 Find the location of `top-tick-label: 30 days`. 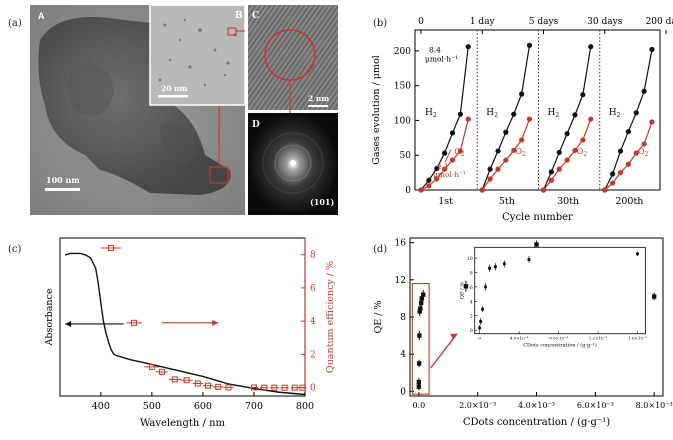

top-tick-label: 30 days is located at coordinates (605, 22).